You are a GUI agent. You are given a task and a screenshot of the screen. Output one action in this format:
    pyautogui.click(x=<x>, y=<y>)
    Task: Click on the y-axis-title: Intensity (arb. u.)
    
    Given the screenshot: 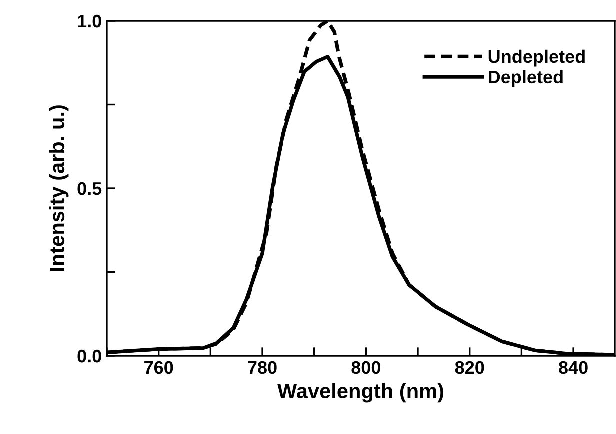 What is the action you would take?
    pyautogui.click(x=59, y=189)
    